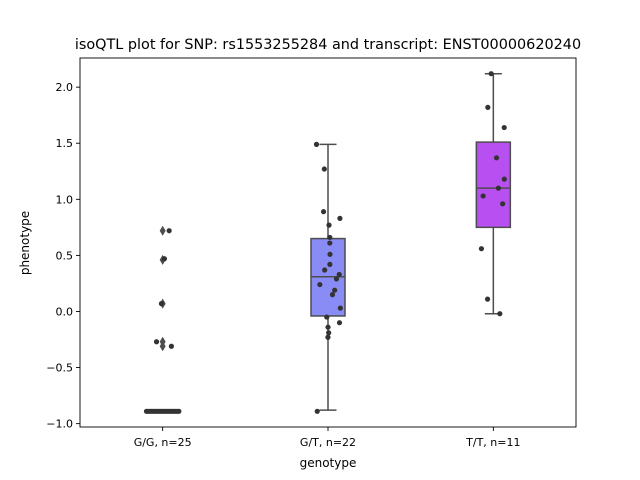 This screenshot has width=640, height=480. I want to click on x-axis: G/G, n=25 G/T, n=22 T/T, n=11, so click(327, 438).